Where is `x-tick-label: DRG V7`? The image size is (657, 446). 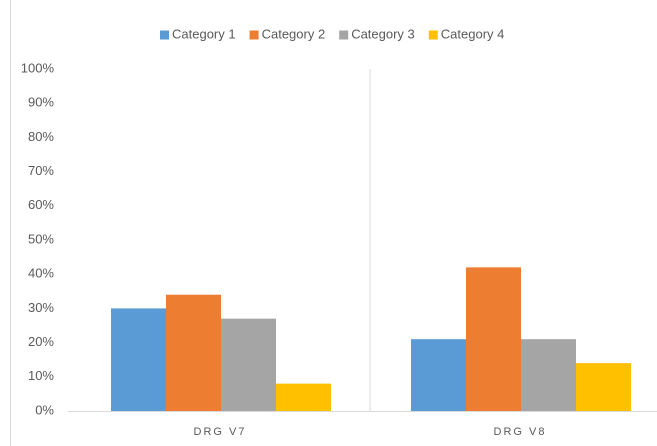
x-tick-label: DRG V7 is located at coordinates (220, 432).